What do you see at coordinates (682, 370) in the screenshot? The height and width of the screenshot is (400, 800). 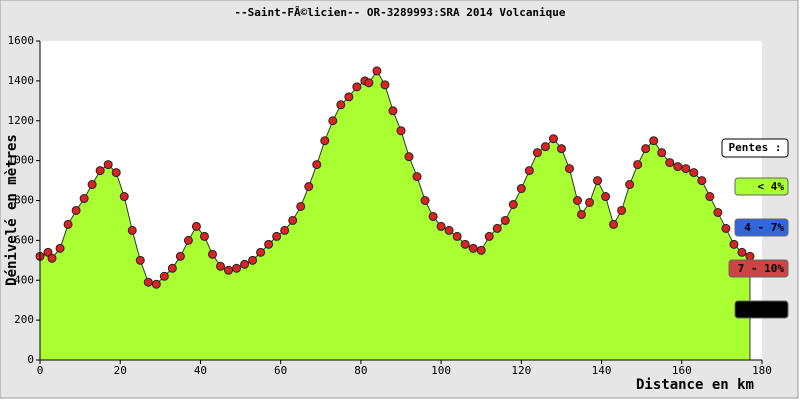 I see `x-tick-label: 160` at bounding box center [682, 370].